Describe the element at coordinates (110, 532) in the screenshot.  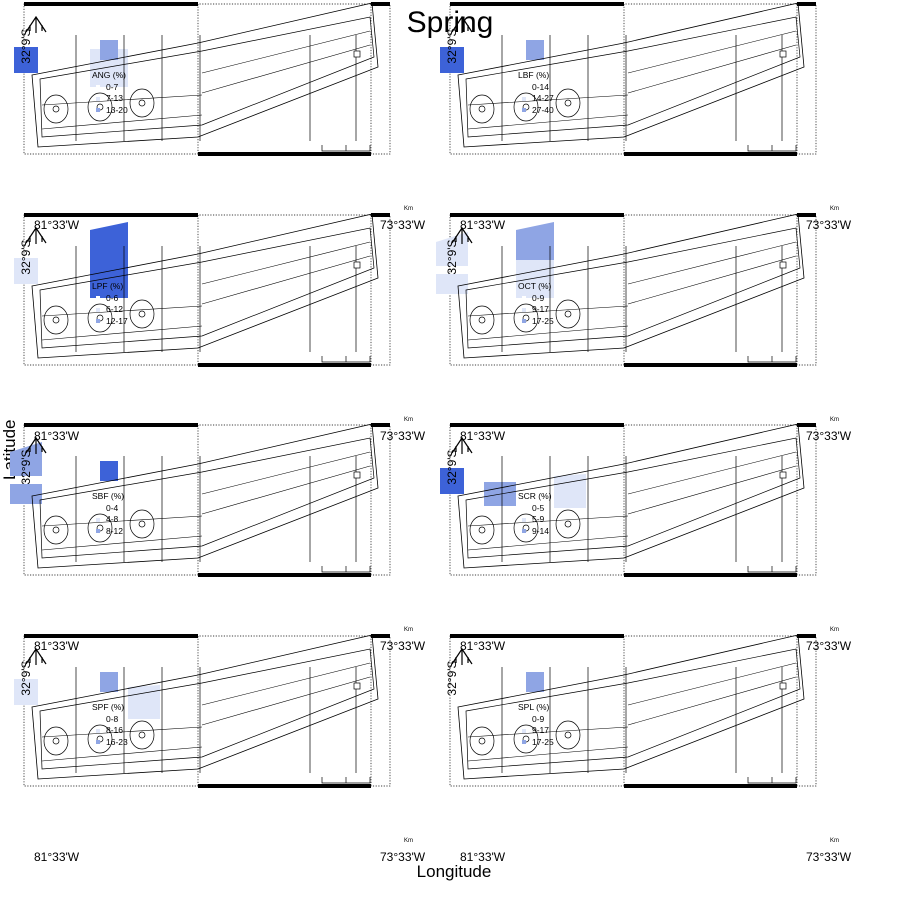
I see `legend-entry: 8-12` at that location.